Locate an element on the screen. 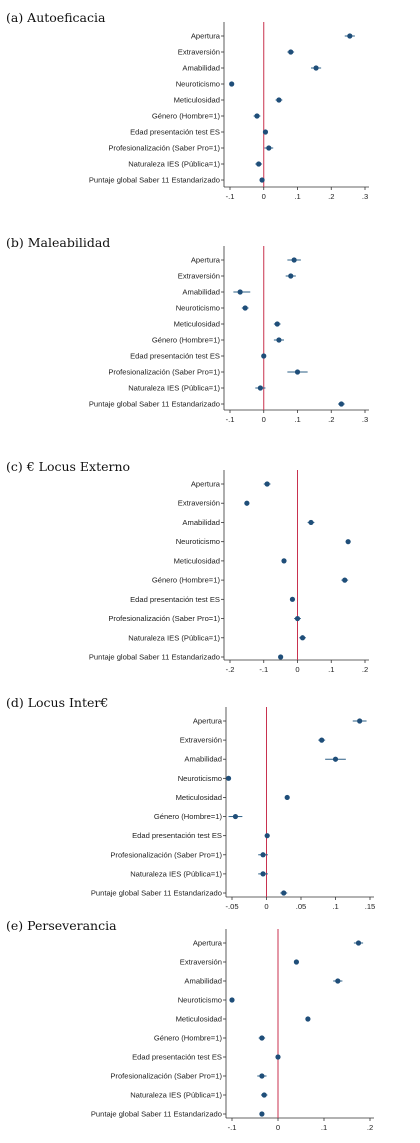 This screenshot has height=1143, width=420. panel-title: (a) Autoeficacia is located at coordinates (56, 17).